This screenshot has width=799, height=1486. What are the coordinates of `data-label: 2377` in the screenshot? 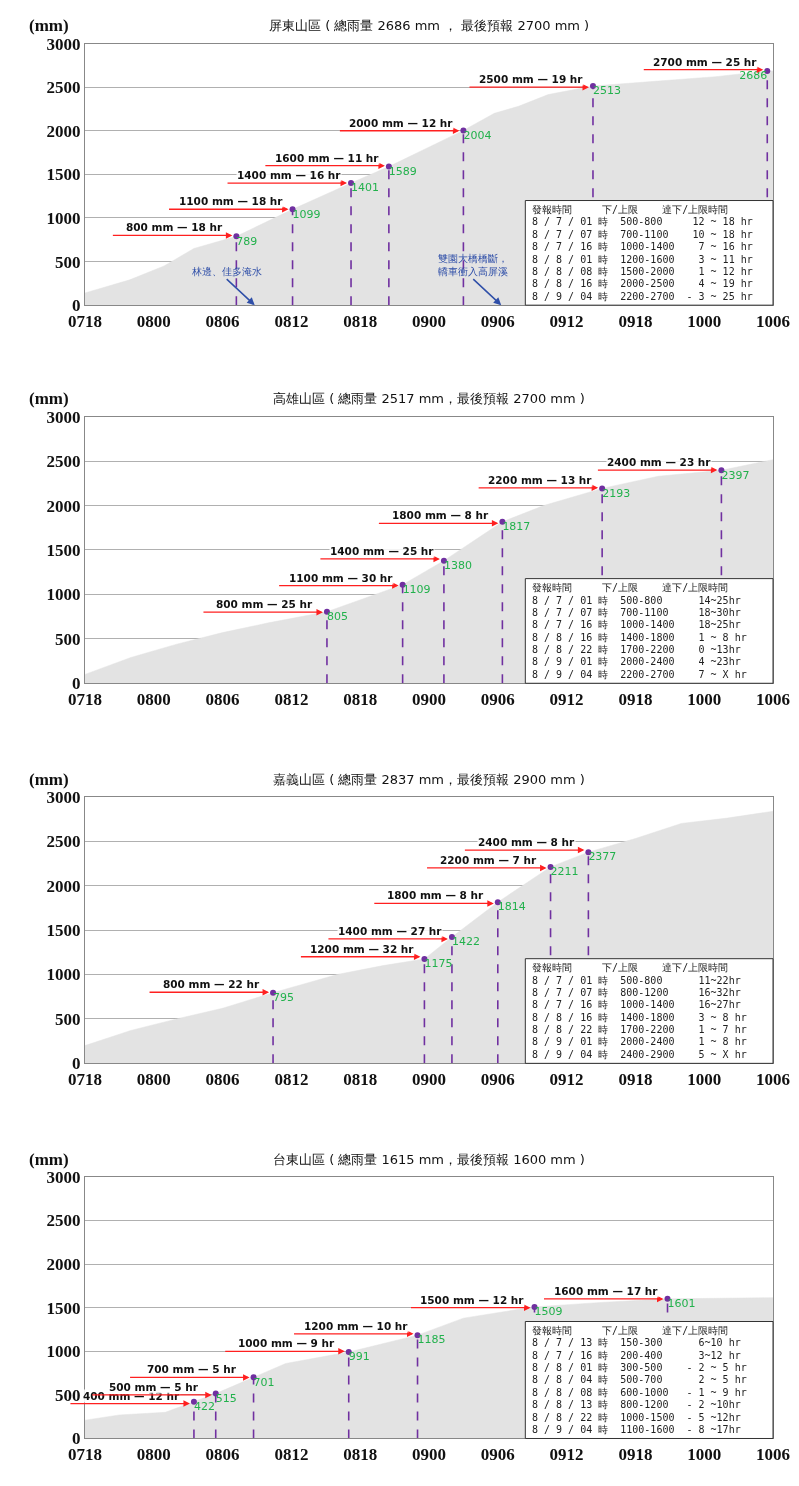 It's located at (602, 857).